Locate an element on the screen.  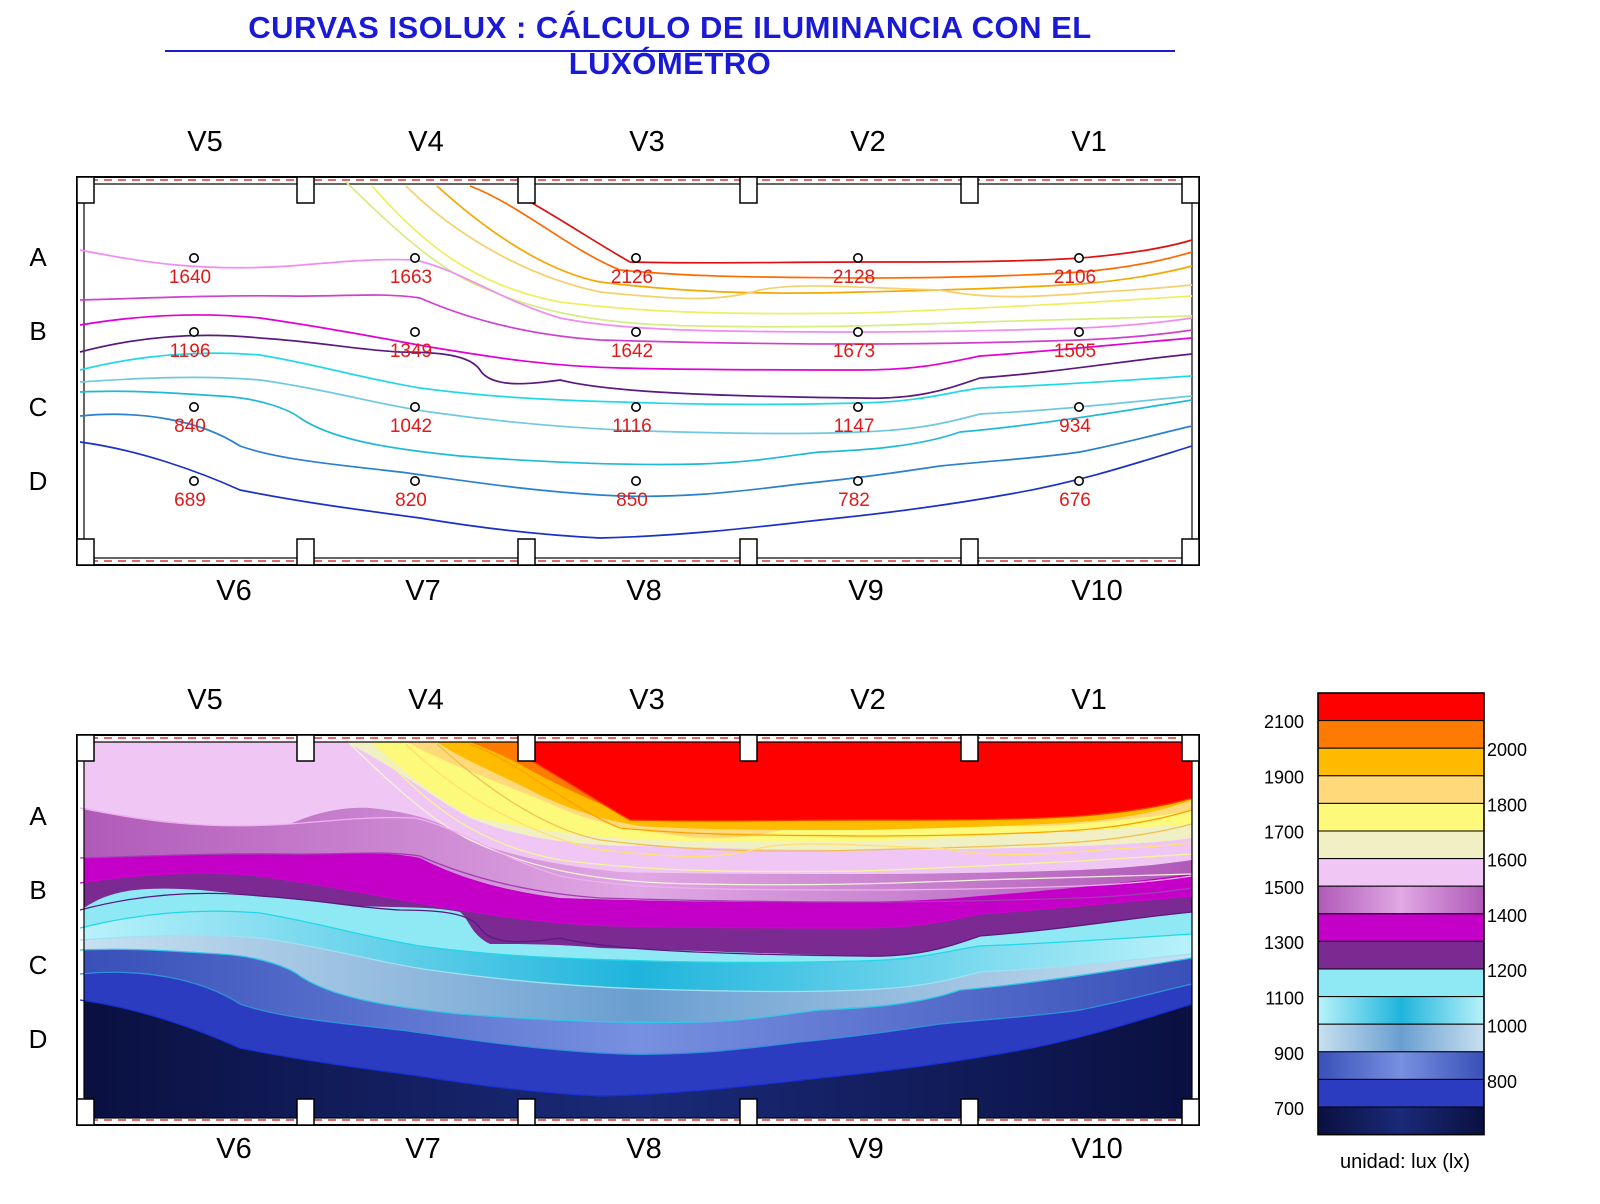
lux-value-label: 1642 is located at coordinates (632, 351).